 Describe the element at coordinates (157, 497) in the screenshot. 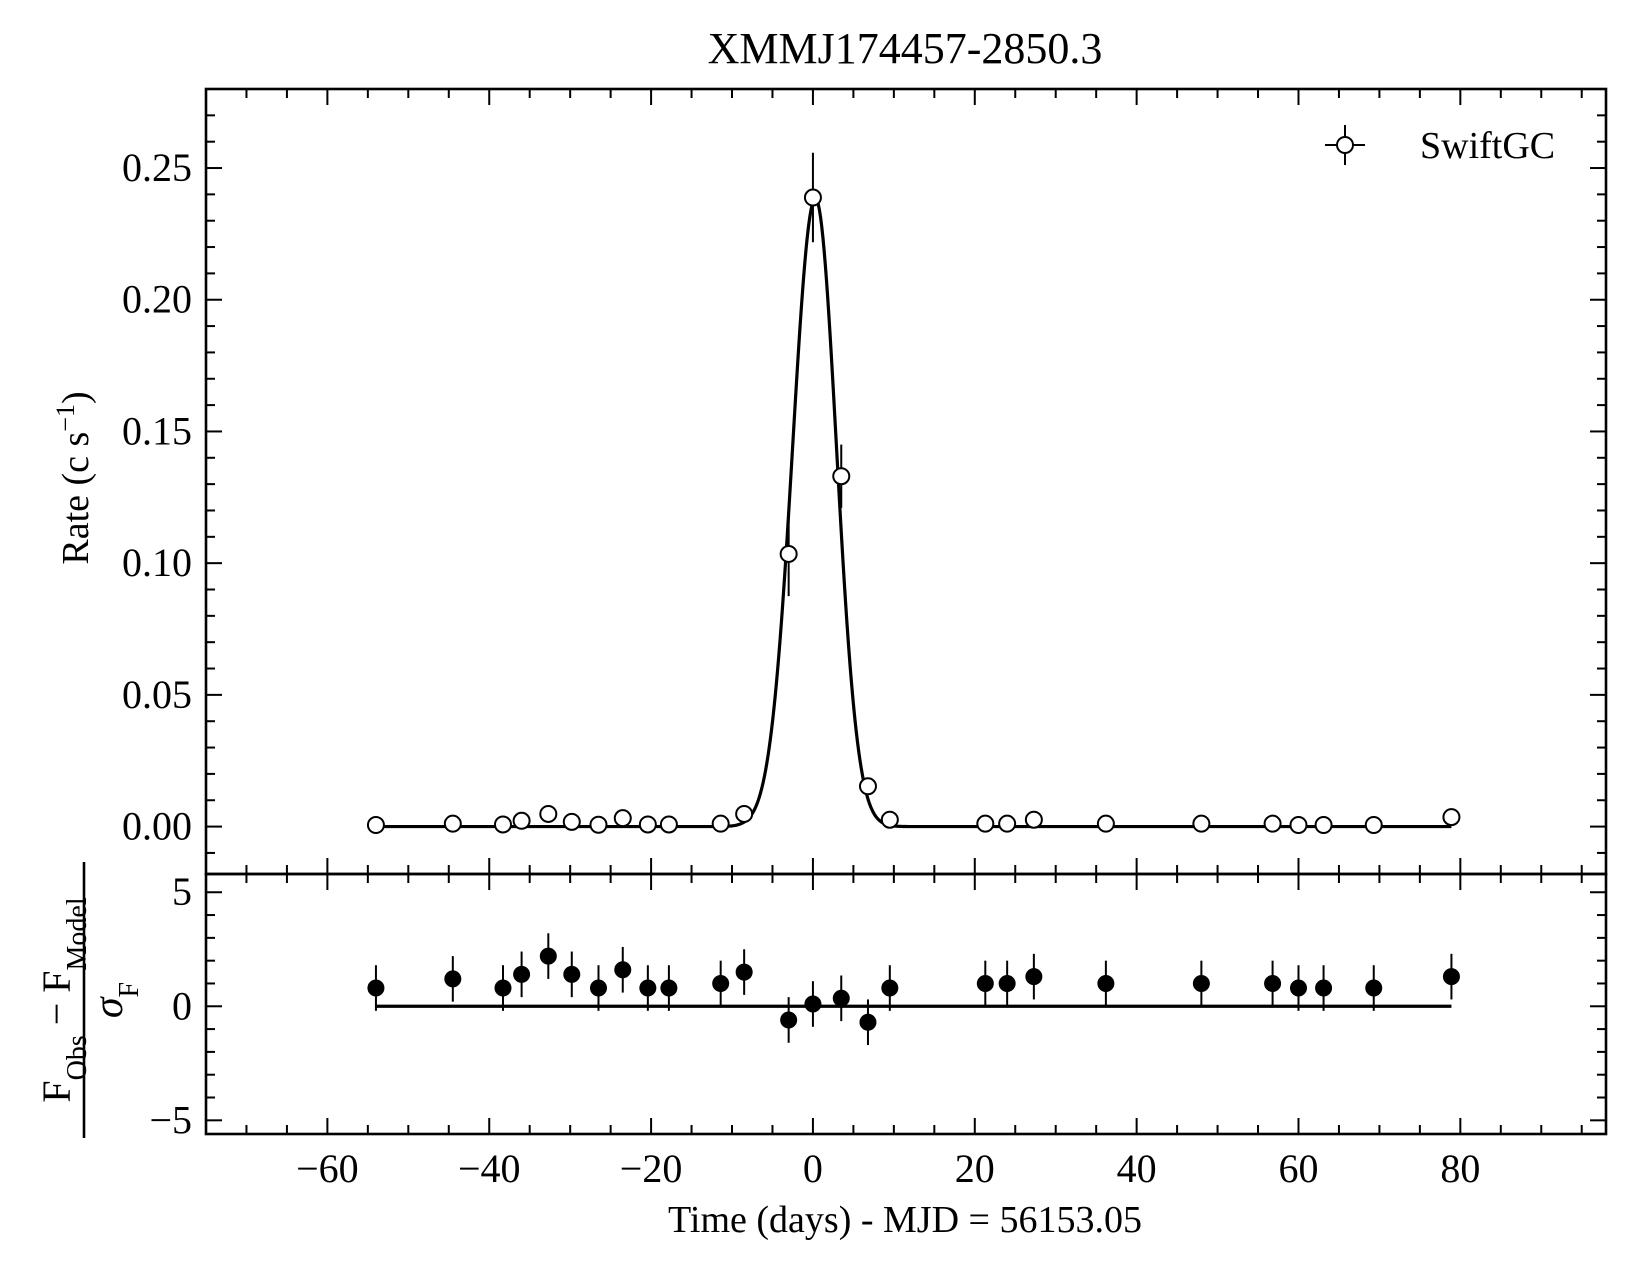

I see `top-panel-ytick-labels: 0.00 0.05 0.10 0.15 0.20 0.25` at that location.